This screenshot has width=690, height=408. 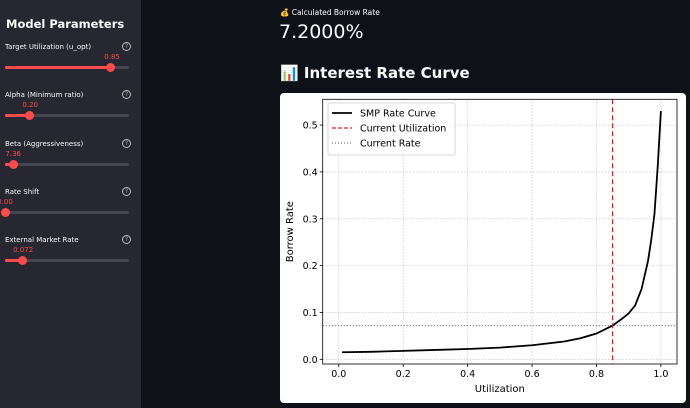 What do you see at coordinates (310, 172) in the screenshot?
I see `y-tick-label: 0.4` at bounding box center [310, 172].